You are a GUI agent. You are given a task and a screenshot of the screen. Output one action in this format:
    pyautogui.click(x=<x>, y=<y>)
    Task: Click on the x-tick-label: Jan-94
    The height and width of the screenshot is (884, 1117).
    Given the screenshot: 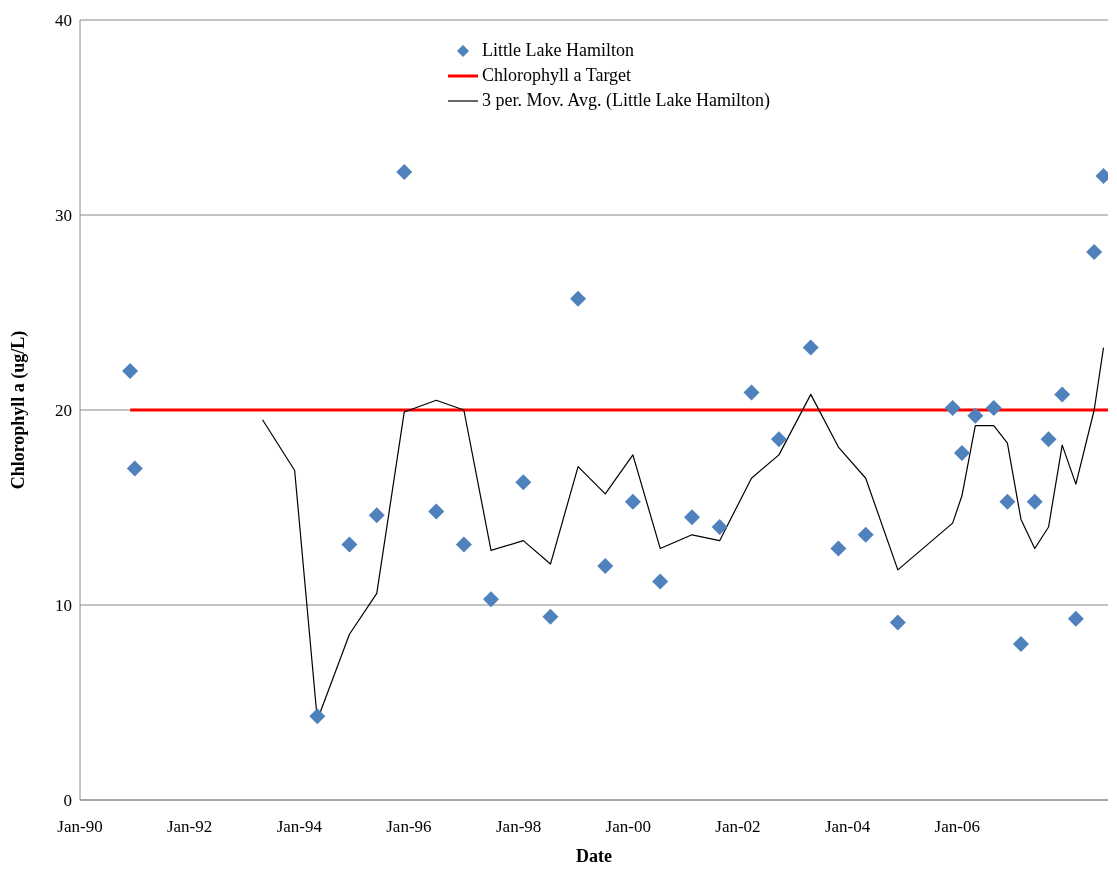 What is the action you would take?
    pyautogui.click(x=299, y=827)
    